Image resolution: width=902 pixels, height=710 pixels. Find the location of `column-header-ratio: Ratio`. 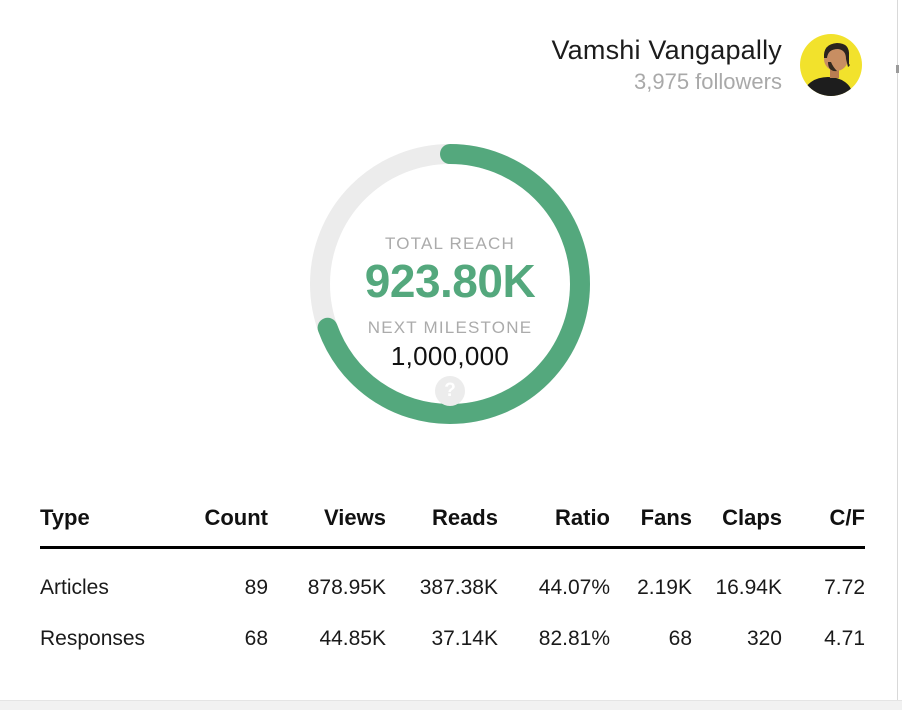

column-header-ratio: Ratio is located at coordinates (554, 527).